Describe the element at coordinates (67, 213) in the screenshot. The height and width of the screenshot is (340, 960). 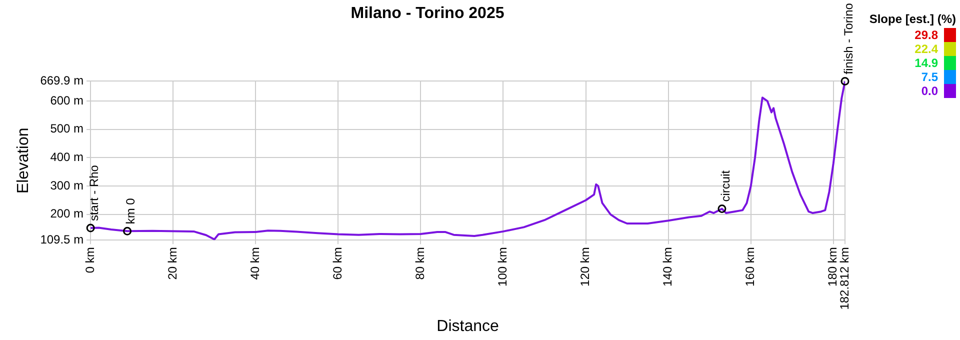
I see `y-tick-label: 200 m` at that location.